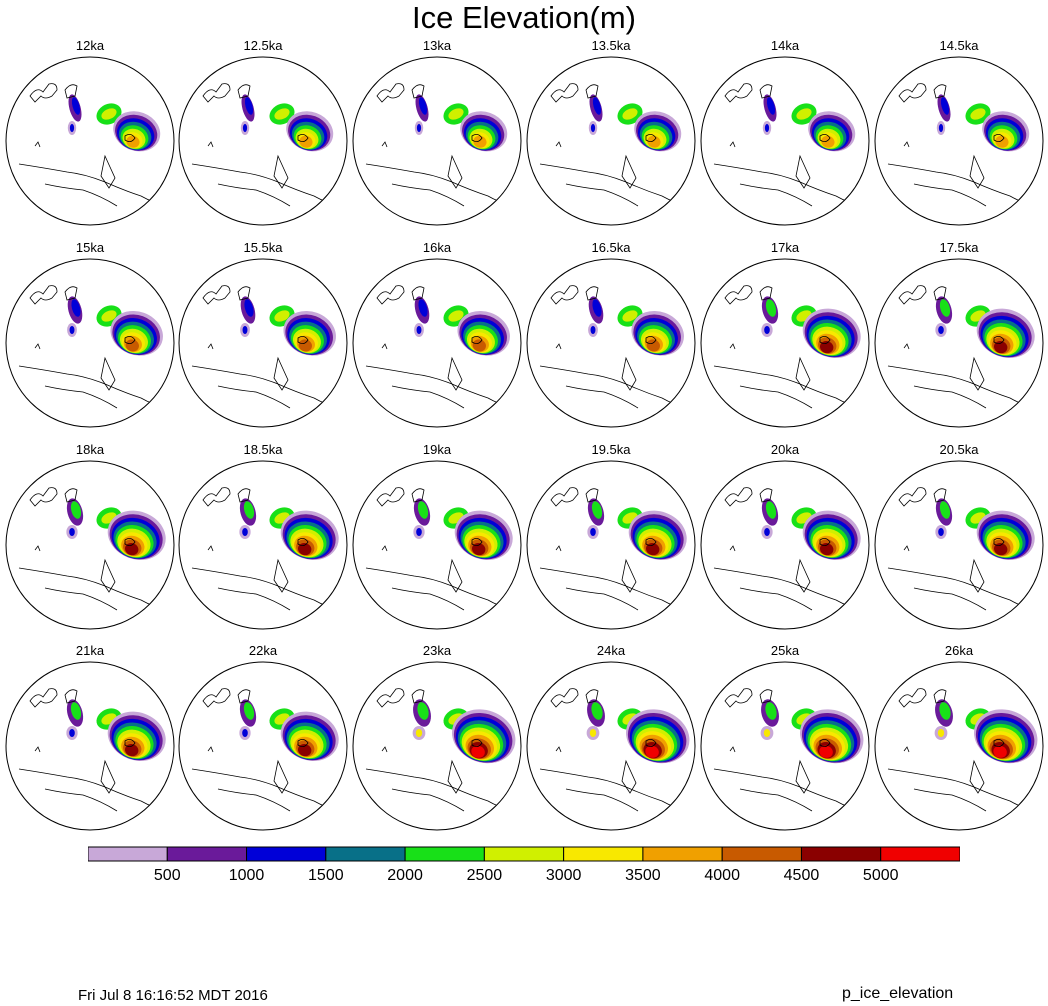 This screenshot has width=1048, height=1006. I want to click on map-panel: 21ka, so click(90, 743).